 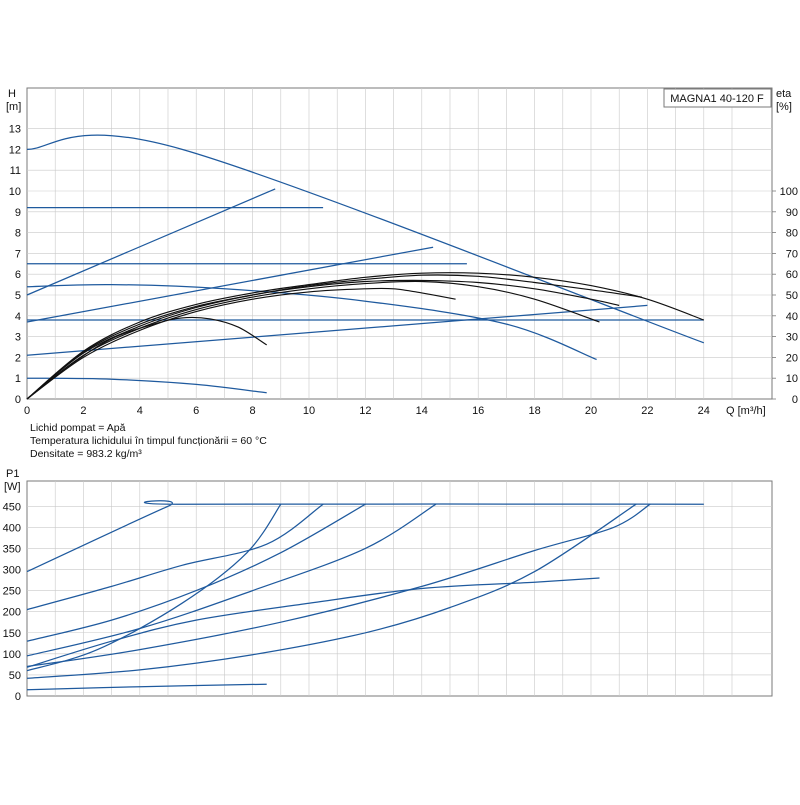 What do you see at coordinates (13, 107) in the screenshot?
I see `head-y-unit: [m]` at bounding box center [13, 107].